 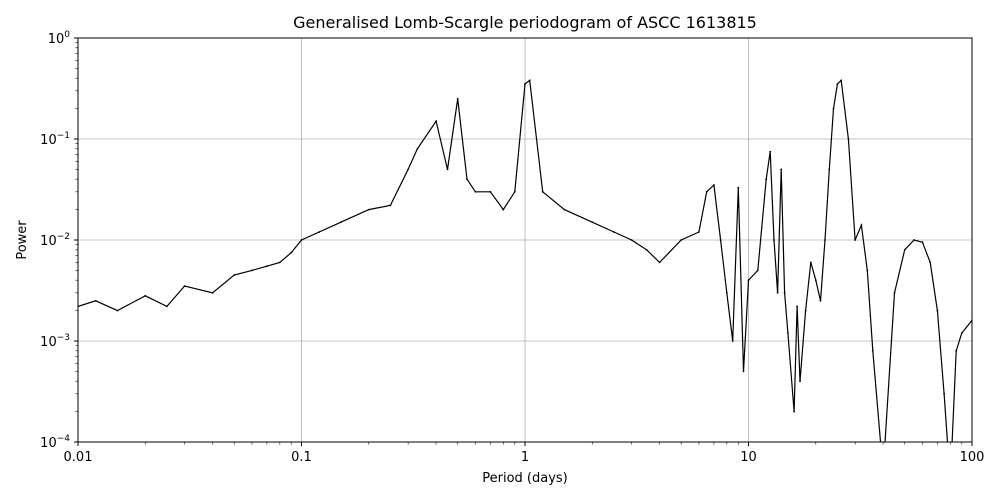 What do you see at coordinates (22, 240) in the screenshot?
I see `y-axis-label: Power` at bounding box center [22, 240].